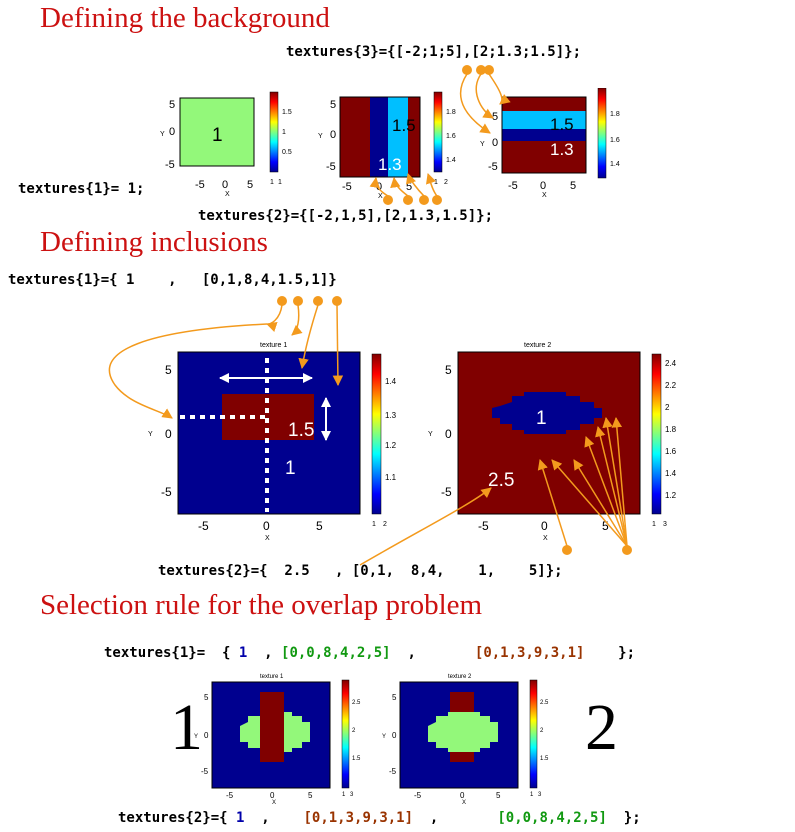  I want to click on colorbar-tick: 1.1, so click(391, 477).